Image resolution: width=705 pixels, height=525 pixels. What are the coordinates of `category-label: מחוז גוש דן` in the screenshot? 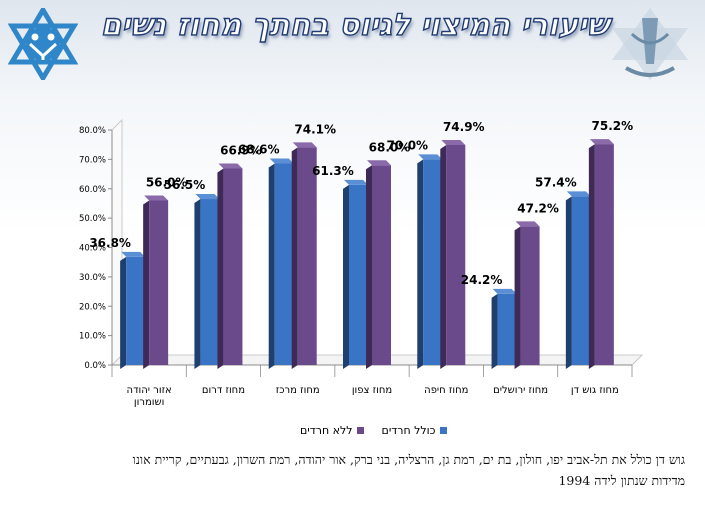 It's located at (595, 390).